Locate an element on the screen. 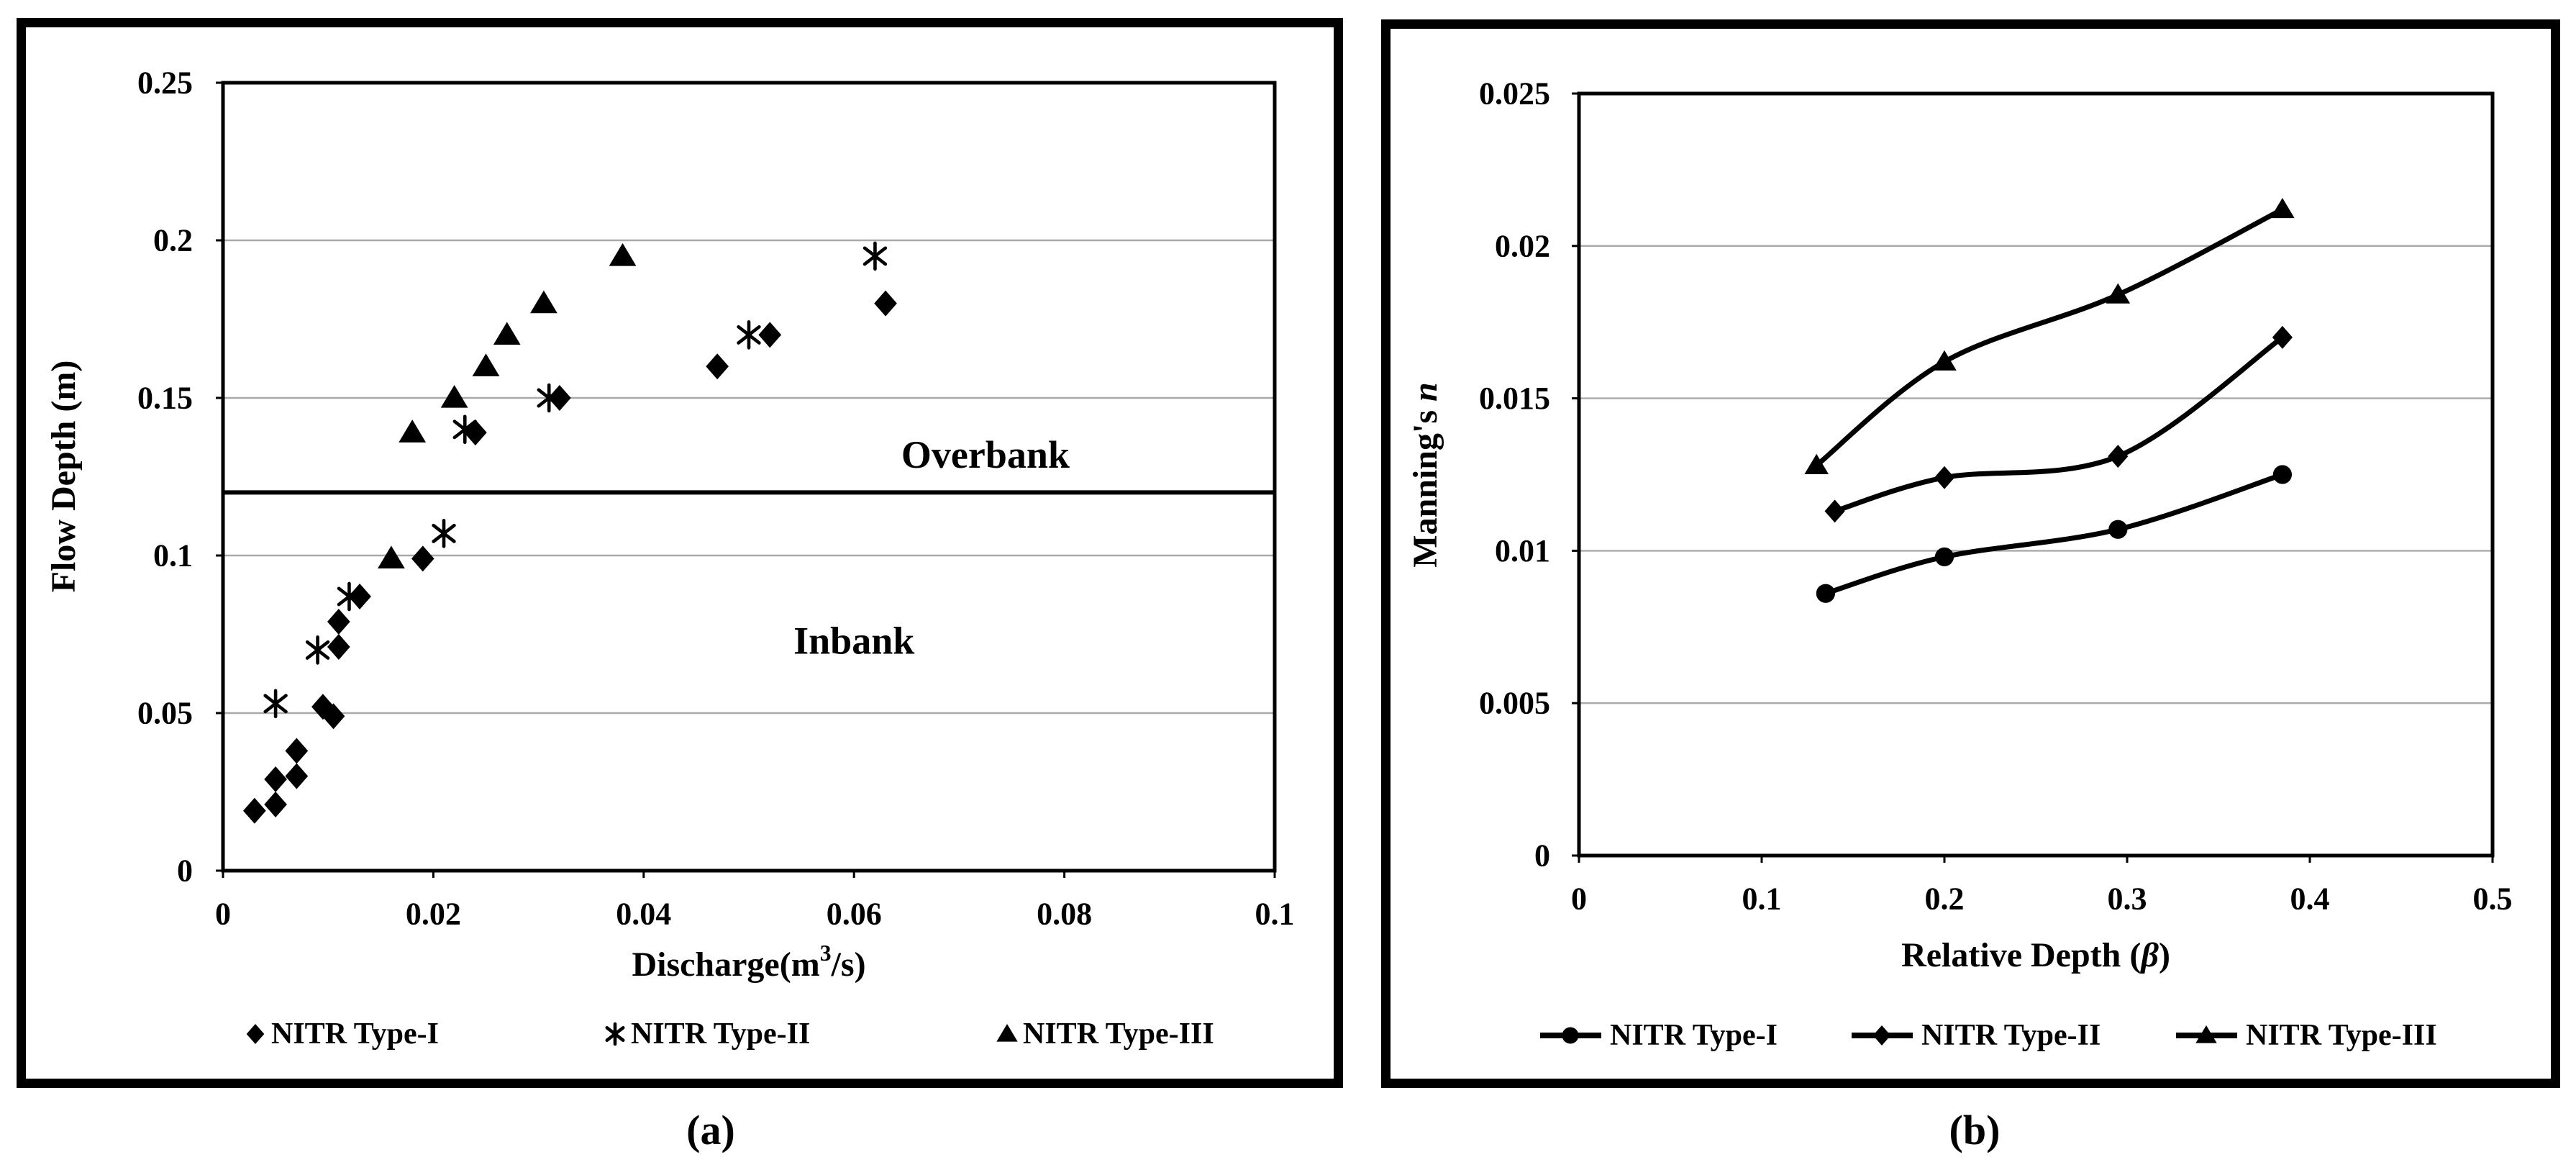 The image size is (2576, 1170). x-tick-label: 0.5 is located at coordinates (2493, 899).